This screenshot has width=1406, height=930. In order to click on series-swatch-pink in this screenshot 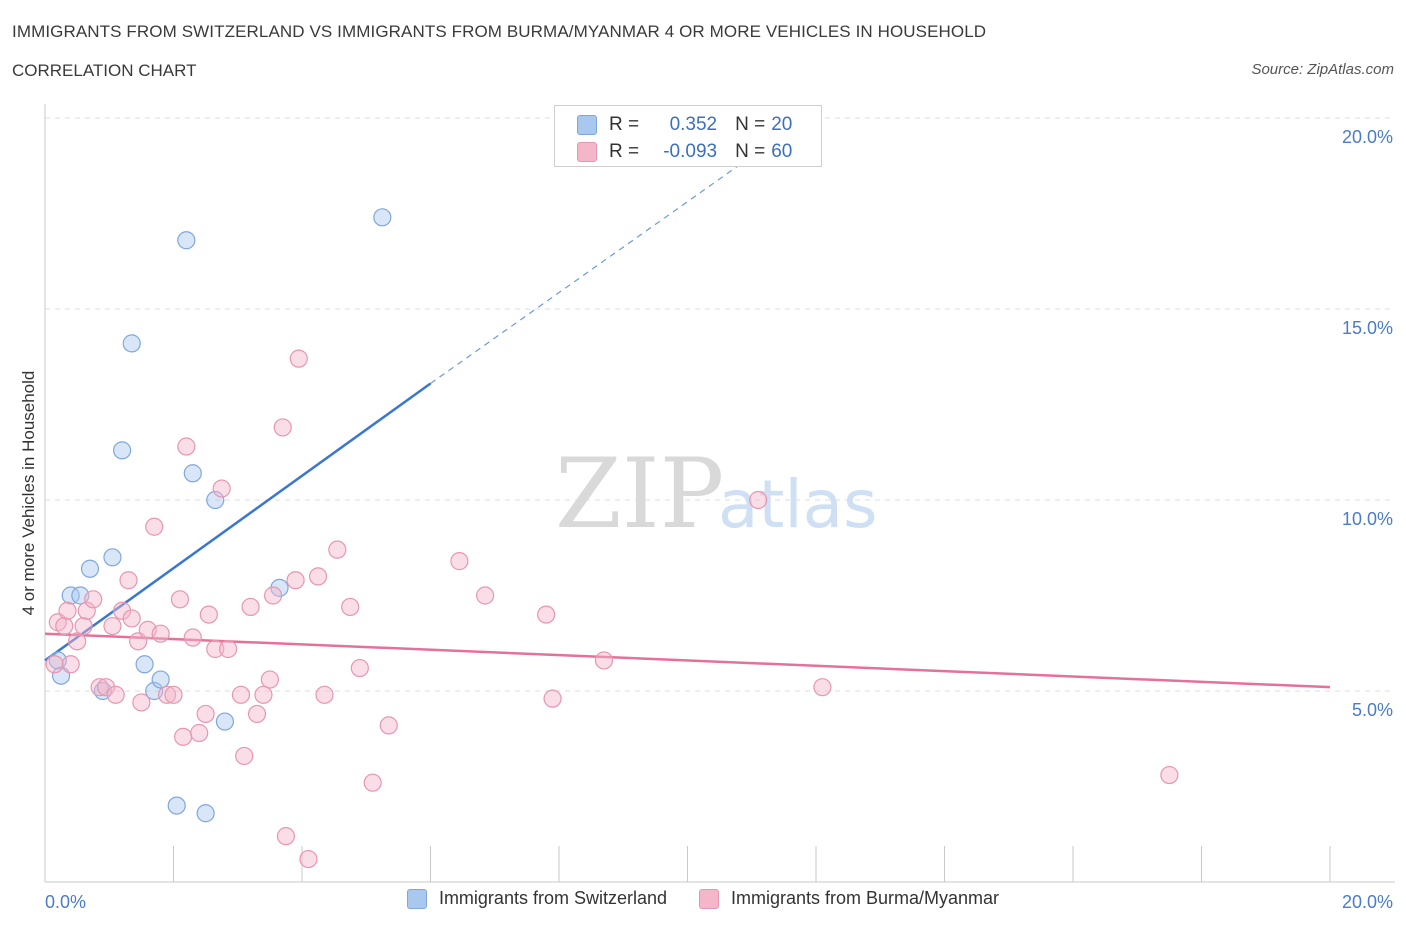, I will do `click(709, 898)`.